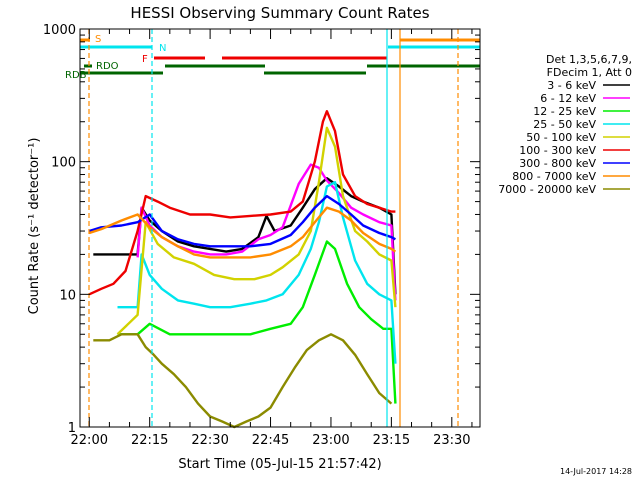 This screenshot has width=640, height=485. Describe the element at coordinates (209, 440) in the screenshot. I see `x-tick-label: 22:30` at that location.